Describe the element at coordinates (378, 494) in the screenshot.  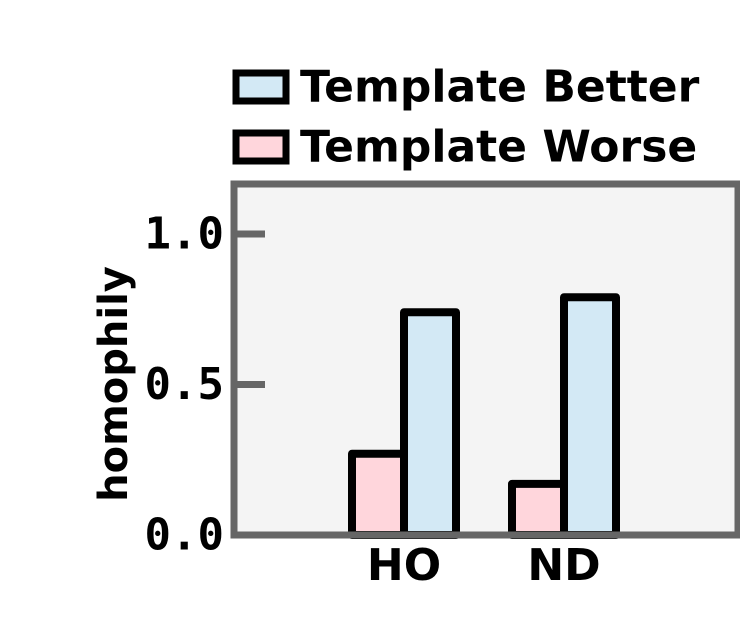
I see `bar-ho-template-worse` at that location.